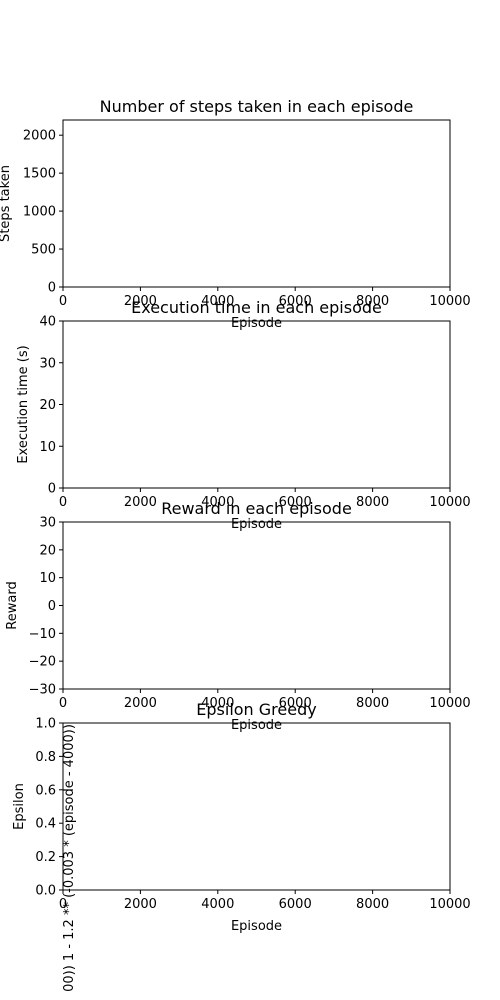  What do you see at coordinates (256, 709) in the screenshot?
I see `subplot-title: Epsilon Greedy` at bounding box center [256, 709].